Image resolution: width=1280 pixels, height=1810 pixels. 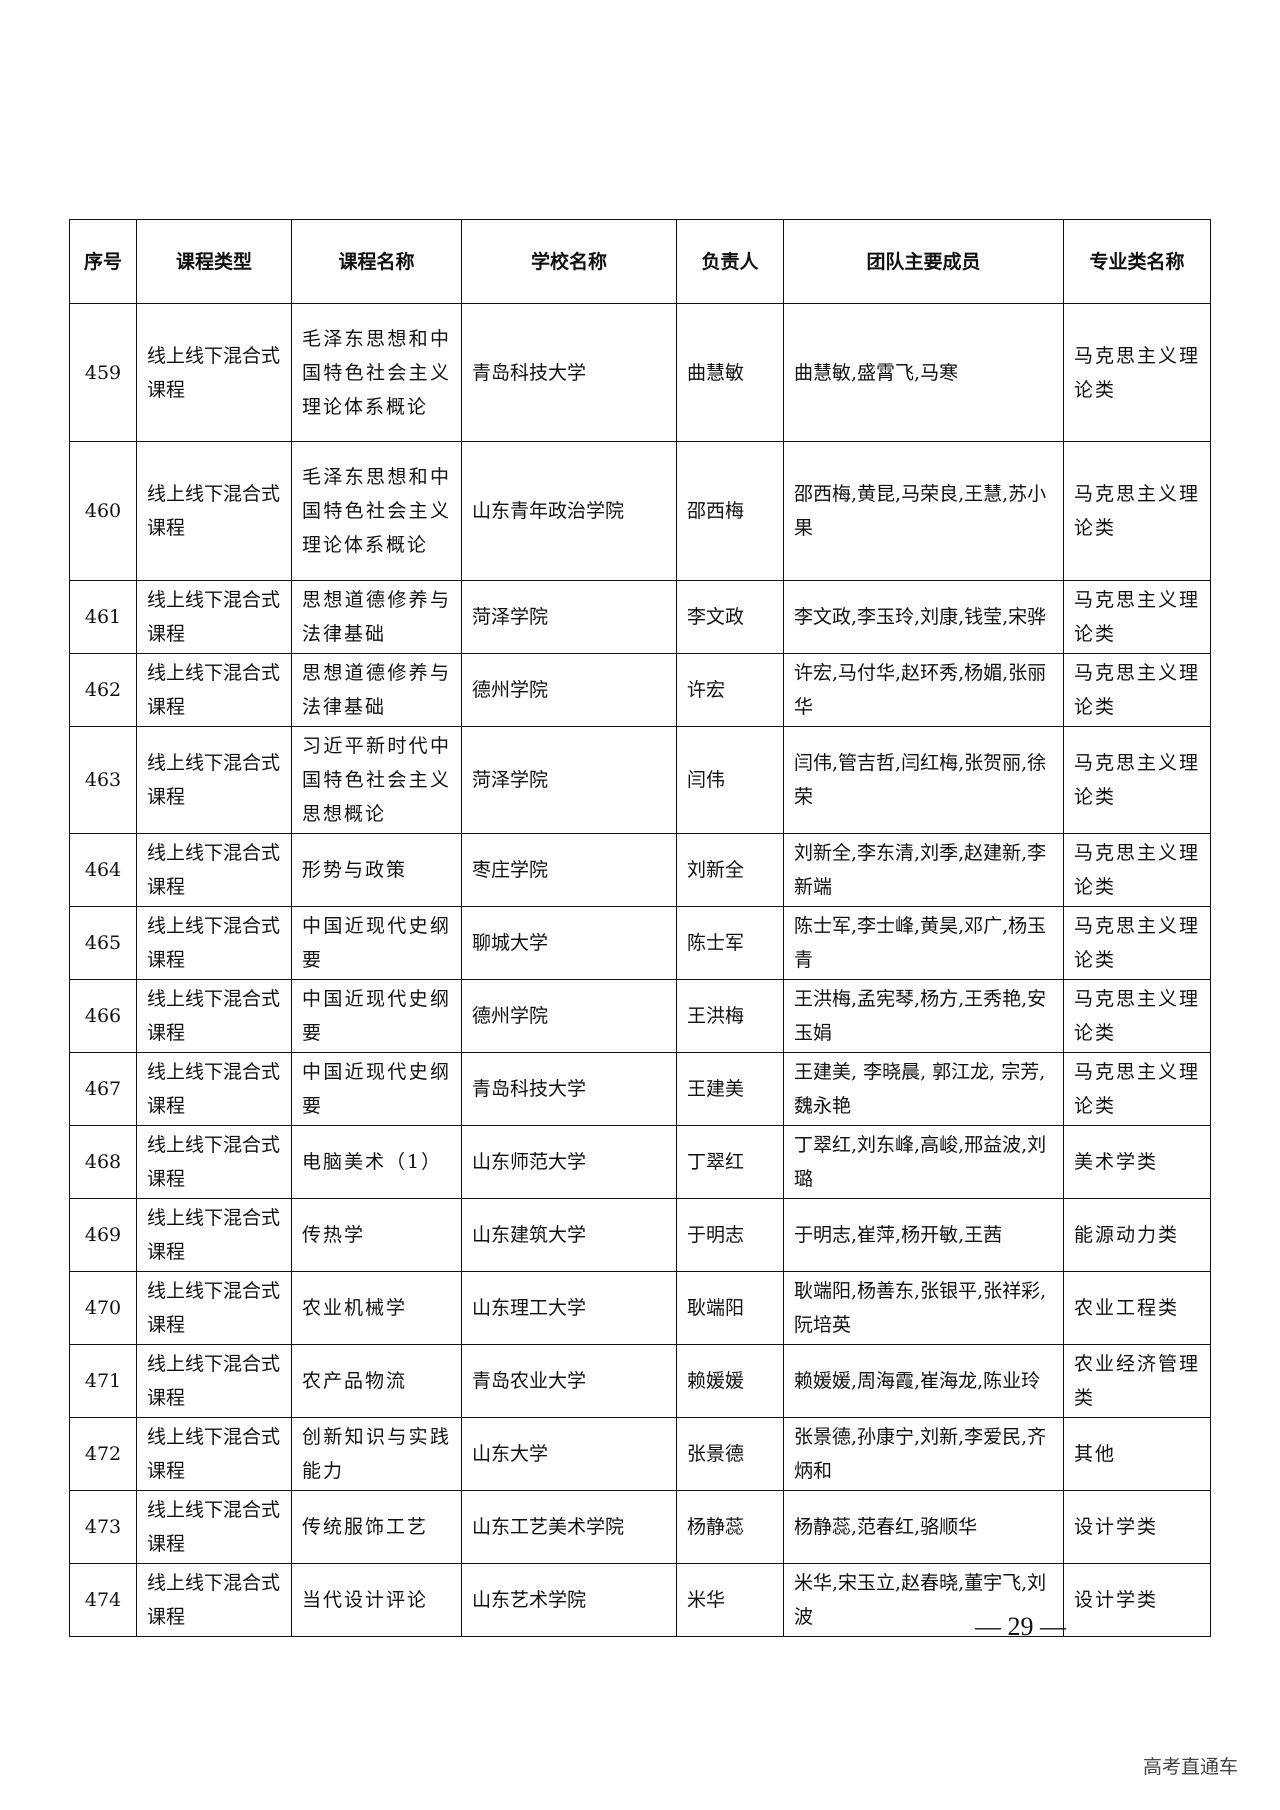 What do you see at coordinates (569, 372) in the screenshot?
I see `school-name-cell: 青岛科技大学` at bounding box center [569, 372].